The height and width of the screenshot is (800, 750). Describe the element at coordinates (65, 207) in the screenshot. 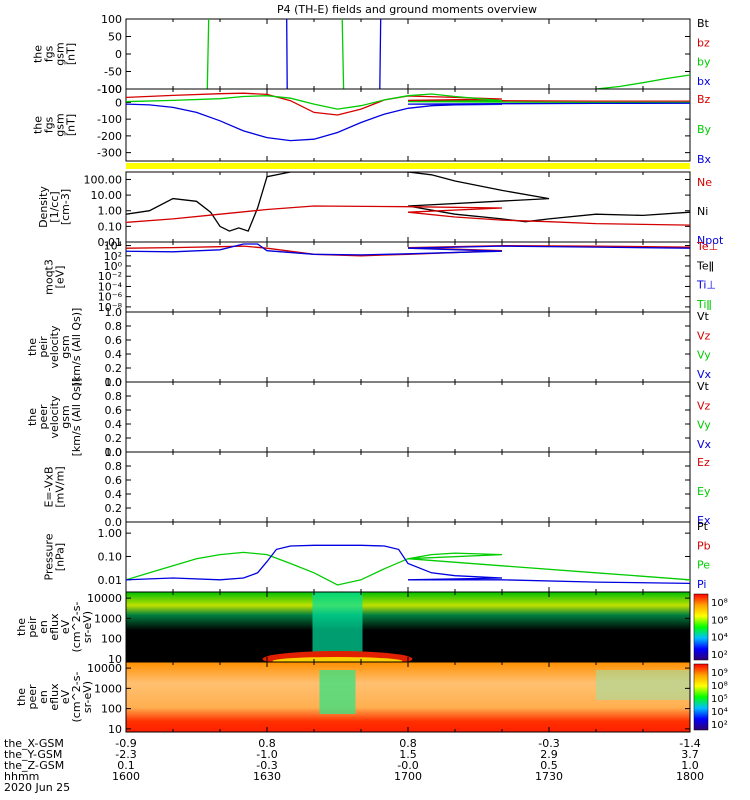

I see `y-axis-label: [cm-3]` at that location.